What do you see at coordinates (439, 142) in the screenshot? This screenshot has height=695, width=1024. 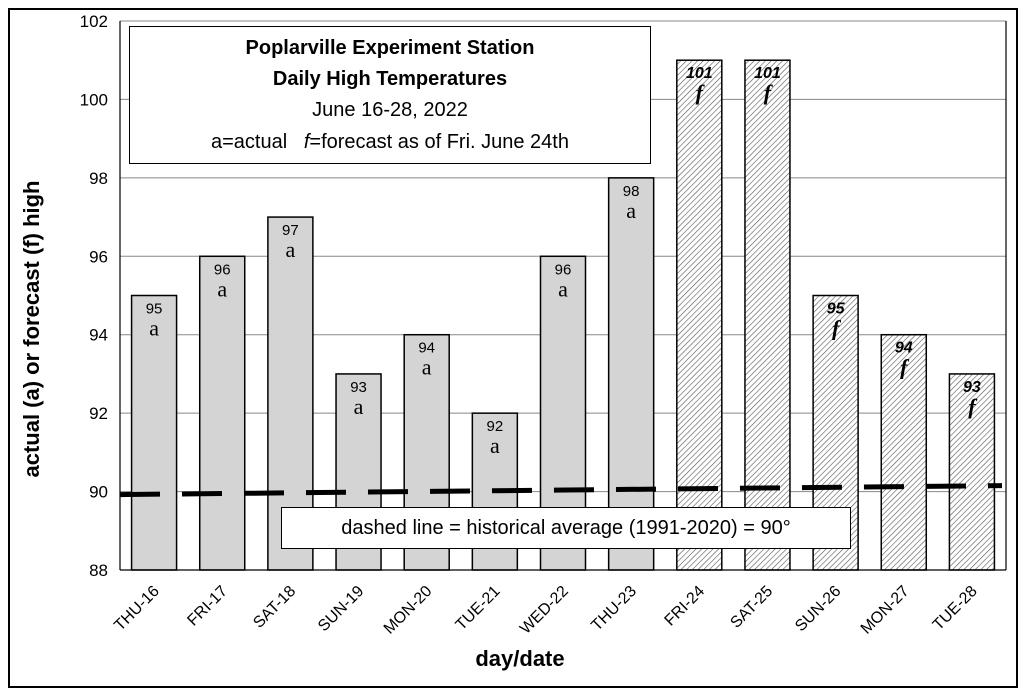 I see `legend-forecast-text: =forecast as of Fri. June 24th` at bounding box center [439, 142].